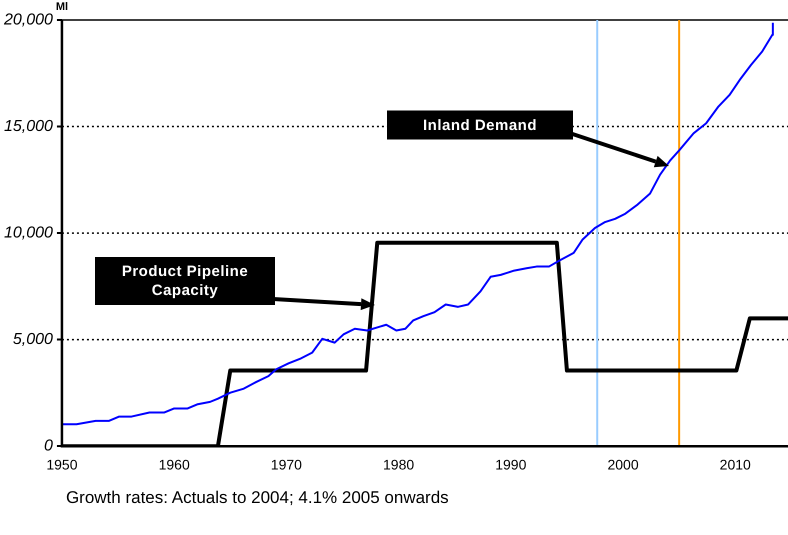 This screenshot has height=535, width=788. I want to click on x-tick-label: 1980, so click(398, 464).